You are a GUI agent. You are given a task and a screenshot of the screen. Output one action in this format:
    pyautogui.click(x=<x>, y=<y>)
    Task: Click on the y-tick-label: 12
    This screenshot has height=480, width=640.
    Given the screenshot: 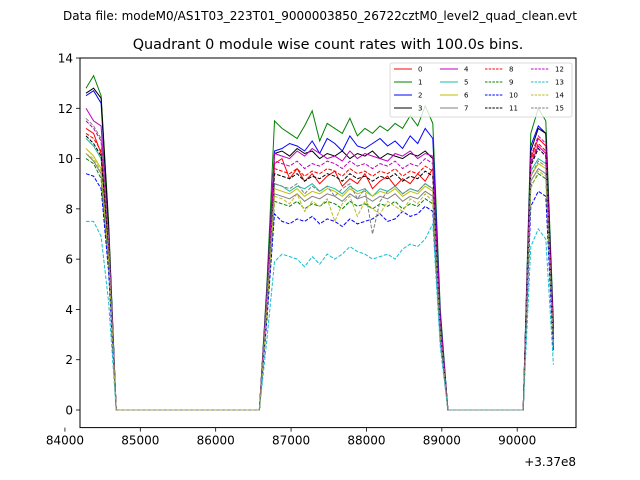 What is the action you would take?
    pyautogui.click(x=65, y=109)
    